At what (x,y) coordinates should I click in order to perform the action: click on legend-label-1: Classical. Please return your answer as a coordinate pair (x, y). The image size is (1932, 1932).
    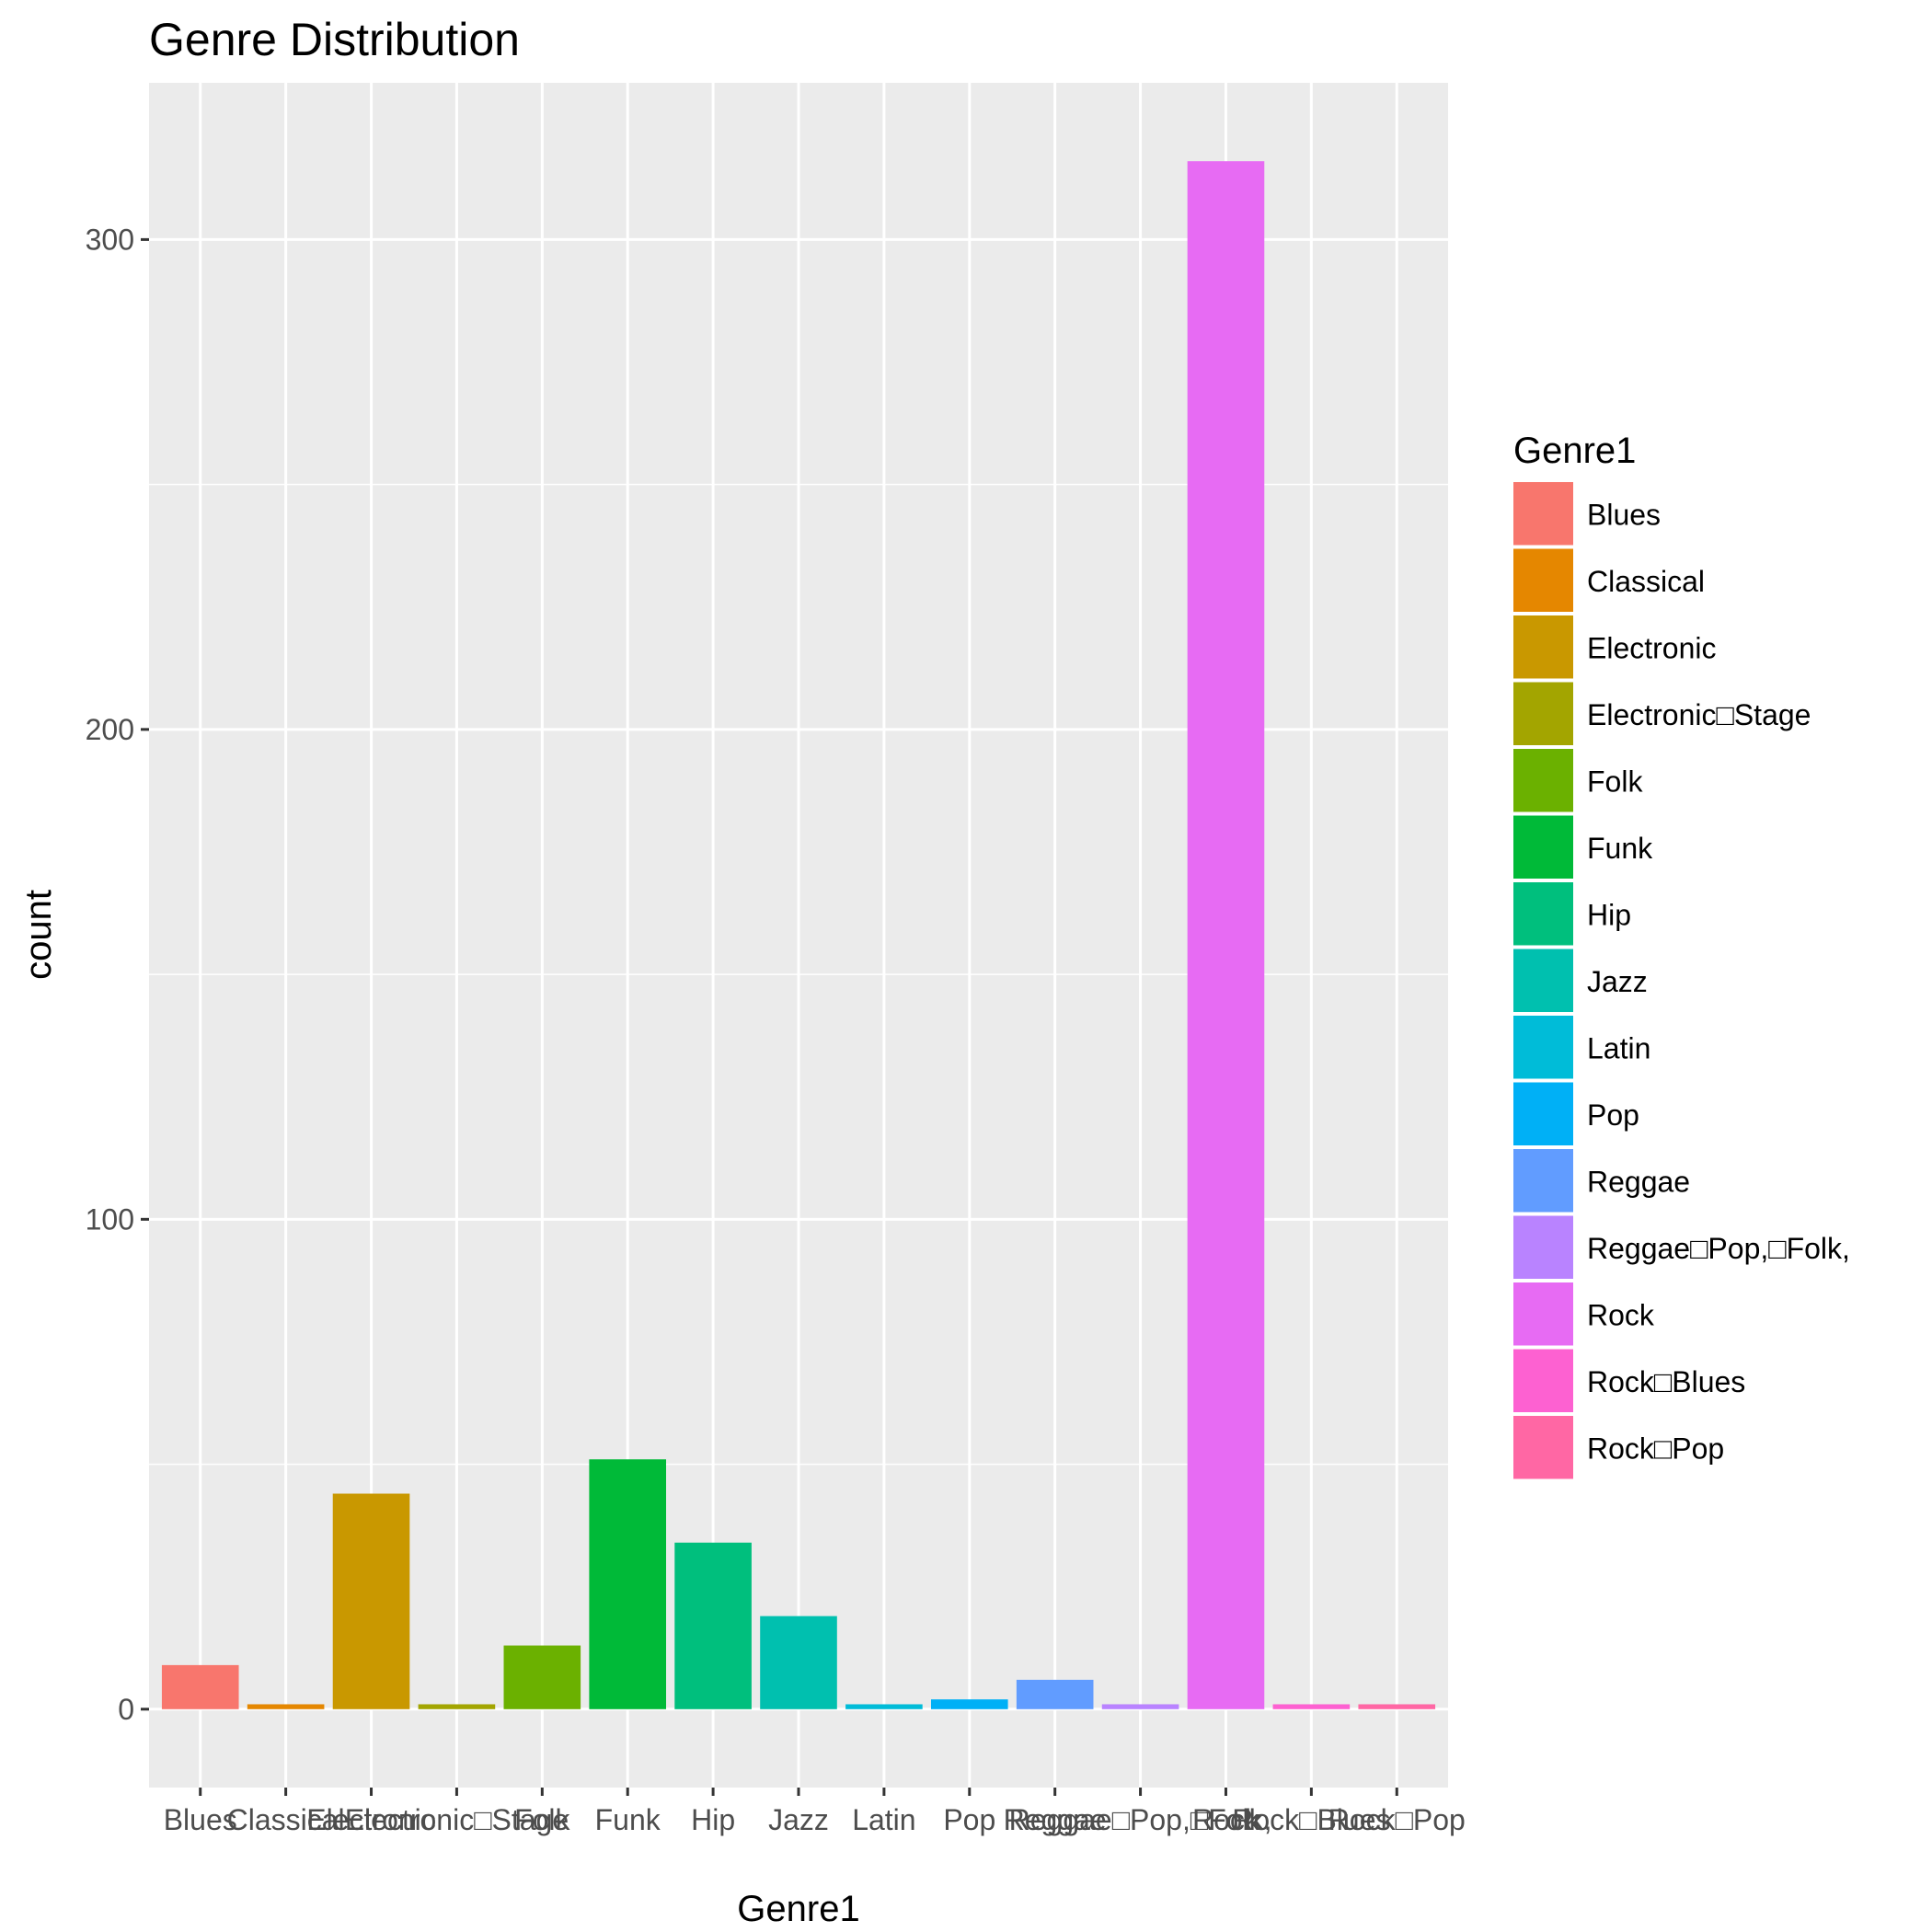
    Looking at the image, I should click on (1646, 581).